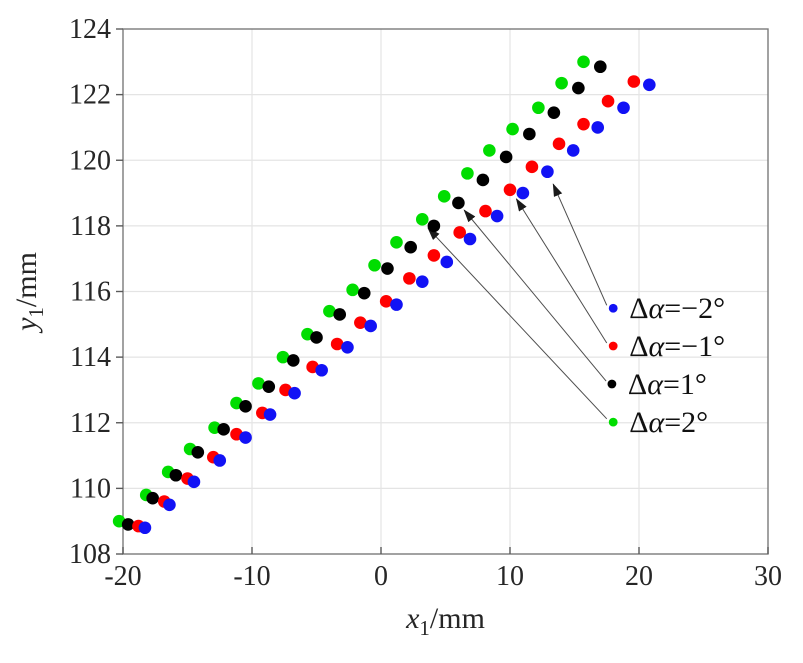 This screenshot has height=663, width=803. Describe the element at coordinates (90, 554) in the screenshot. I see `y-tick-label: 108` at that location.